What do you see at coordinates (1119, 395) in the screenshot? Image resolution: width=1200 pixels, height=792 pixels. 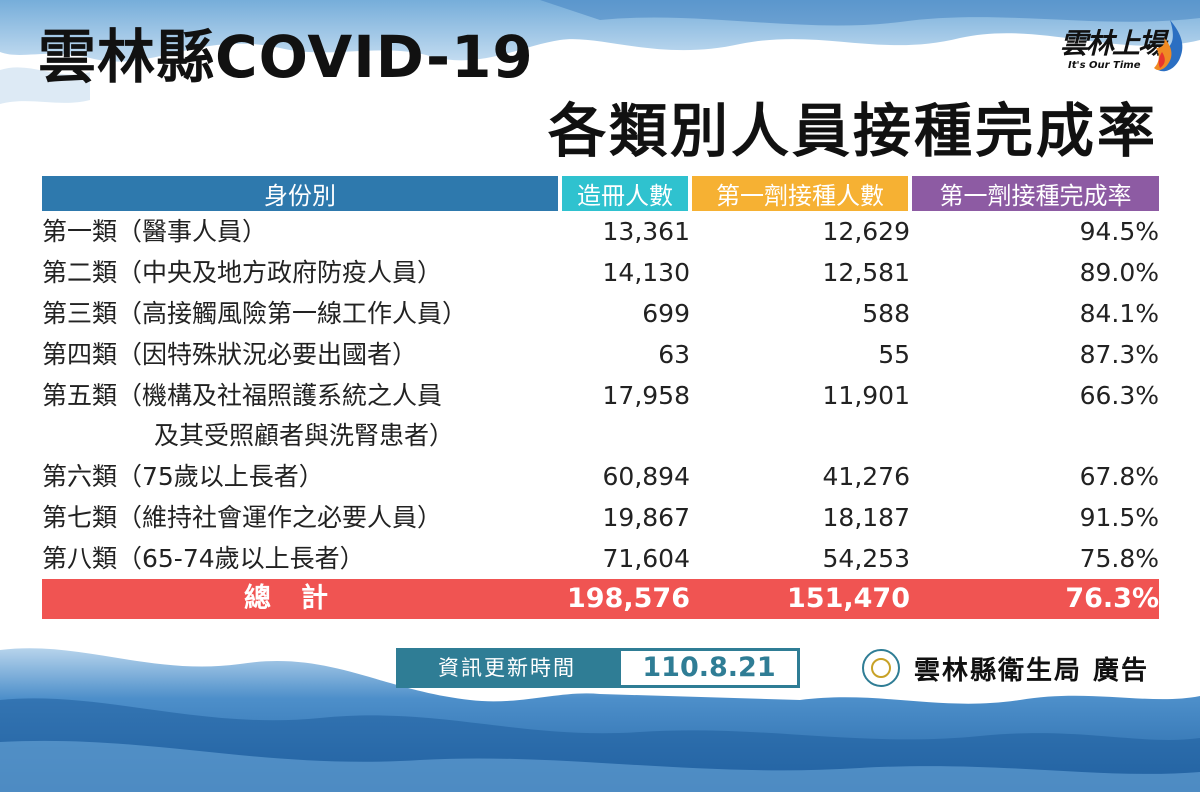 I see `row-rate: 66.3%` at bounding box center [1119, 395].